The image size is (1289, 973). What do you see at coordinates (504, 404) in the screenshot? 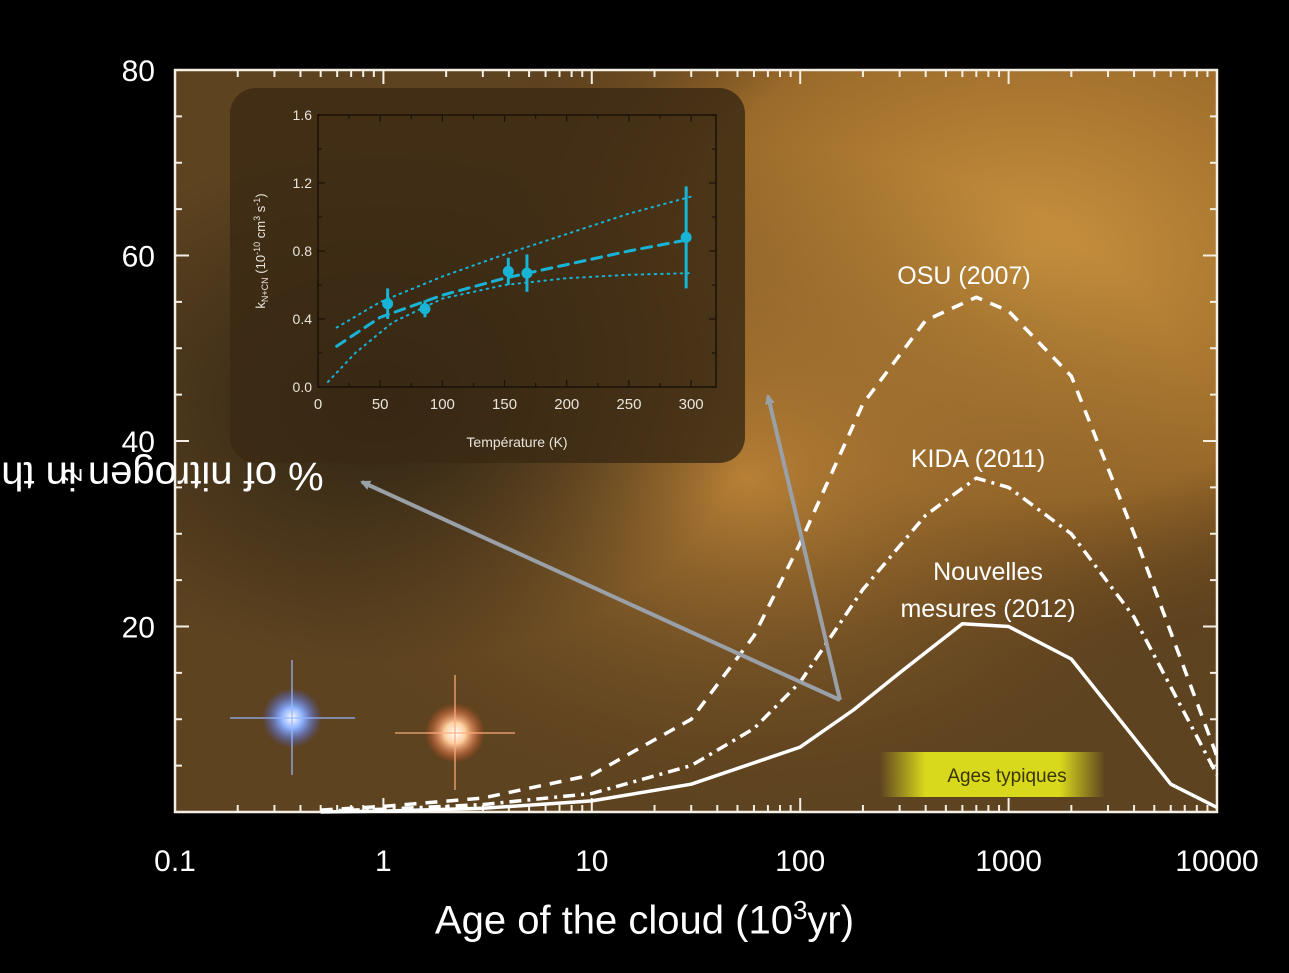
I see `inset-x-tick-label: 150` at bounding box center [504, 404].